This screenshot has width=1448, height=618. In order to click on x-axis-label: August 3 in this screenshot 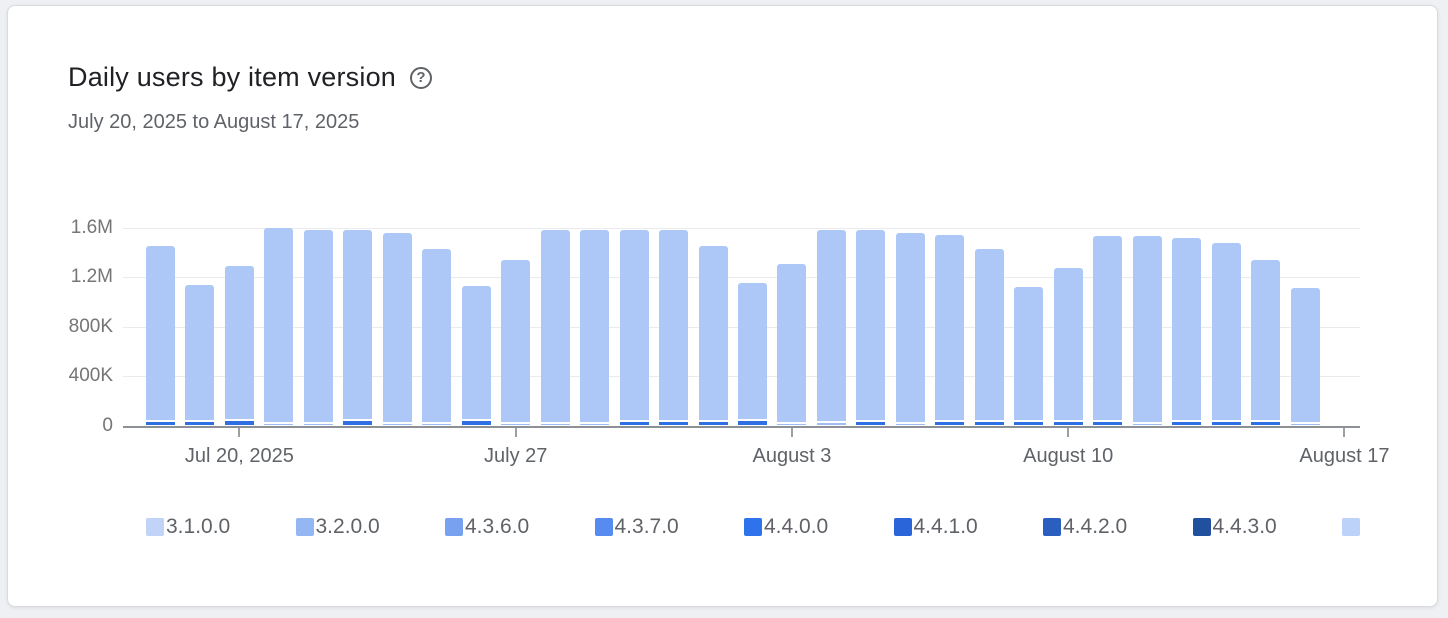, I will do `click(792, 455)`.